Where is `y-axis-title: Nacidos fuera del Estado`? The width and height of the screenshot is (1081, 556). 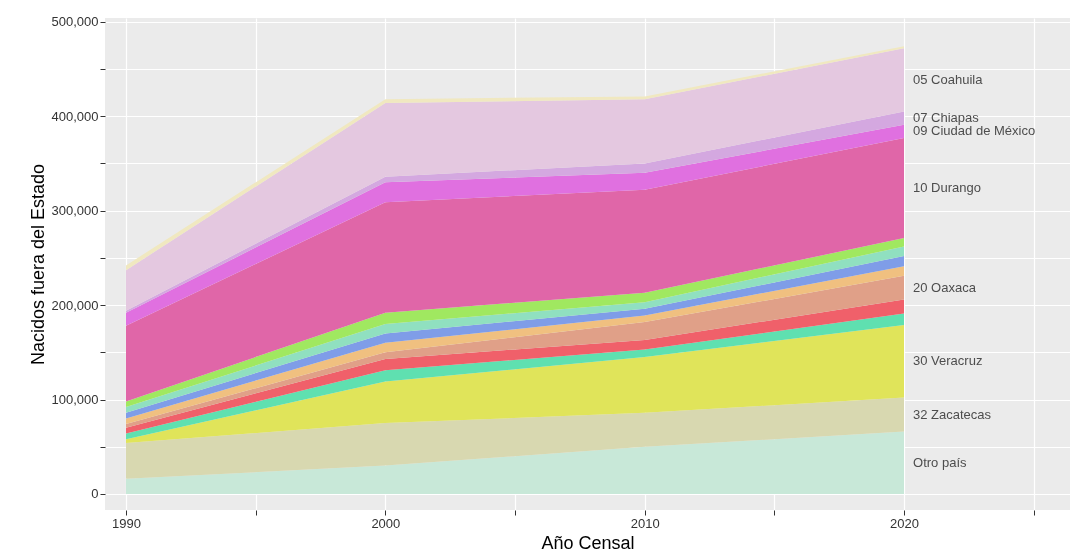 y-axis-title: Nacidos fuera del Estado is located at coordinates (37, 264).